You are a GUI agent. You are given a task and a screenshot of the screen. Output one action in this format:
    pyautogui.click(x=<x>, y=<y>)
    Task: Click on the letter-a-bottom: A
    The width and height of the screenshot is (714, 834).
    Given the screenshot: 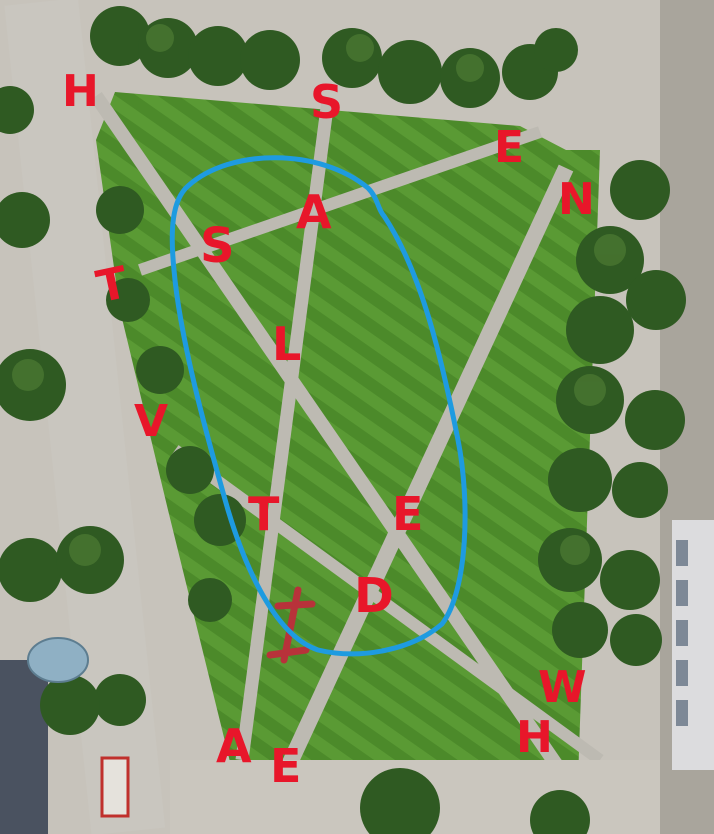 What is the action you would take?
    pyautogui.click(x=234, y=746)
    